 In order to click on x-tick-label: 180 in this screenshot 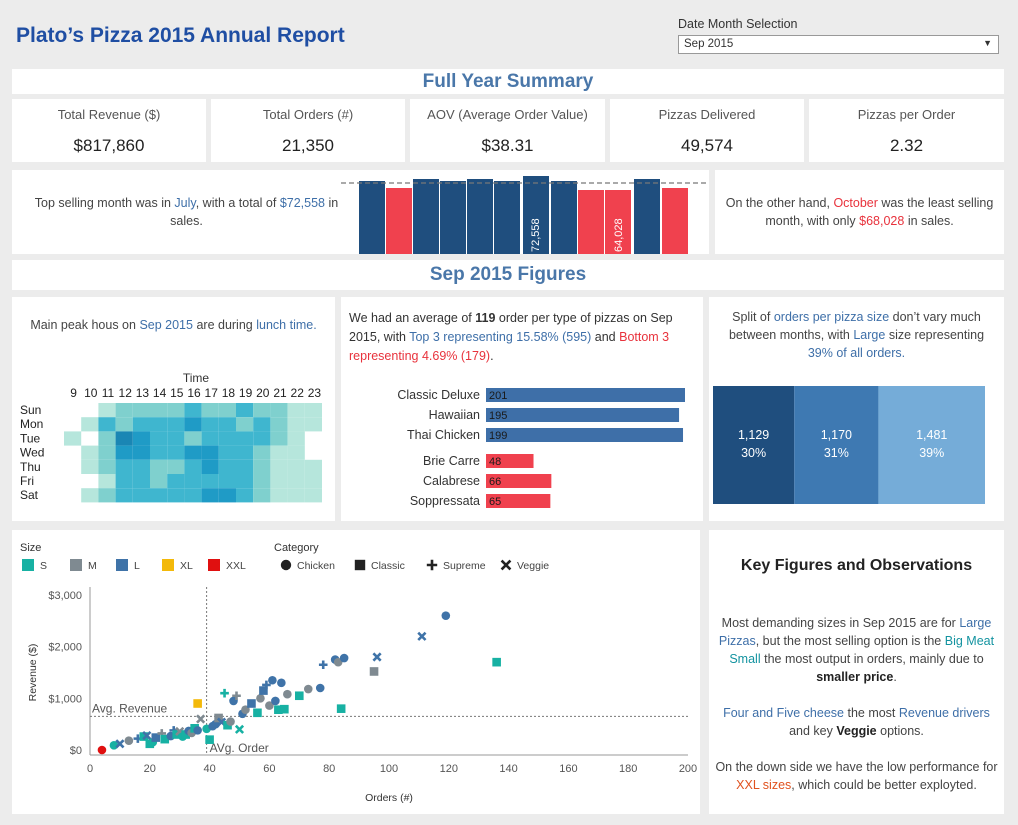, I will do `click(628, 769)`.